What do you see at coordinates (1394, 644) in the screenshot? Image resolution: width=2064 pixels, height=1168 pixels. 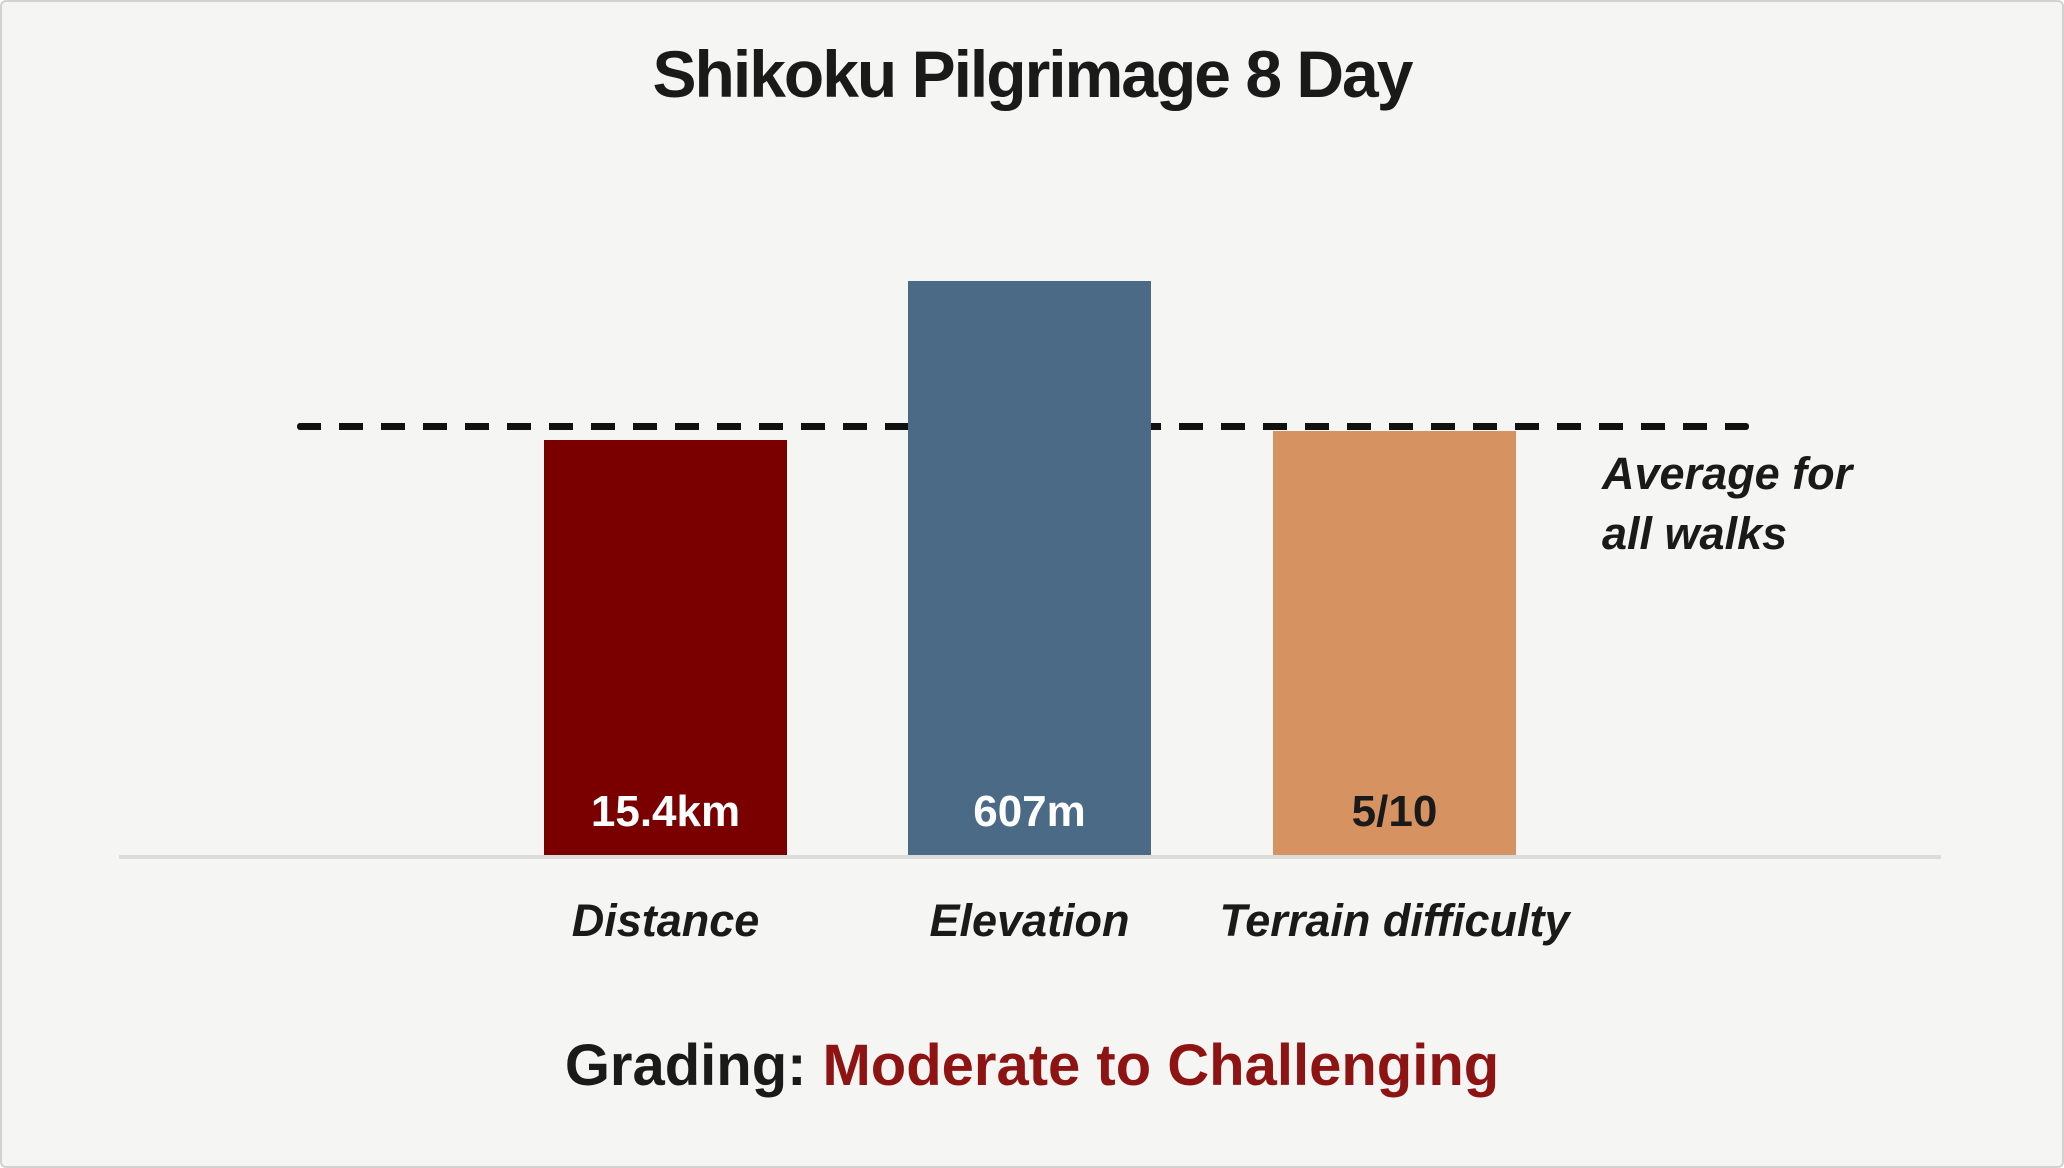 I see `bar-terrain-difficulty: 5/10` at bounding box center [1394, 644].